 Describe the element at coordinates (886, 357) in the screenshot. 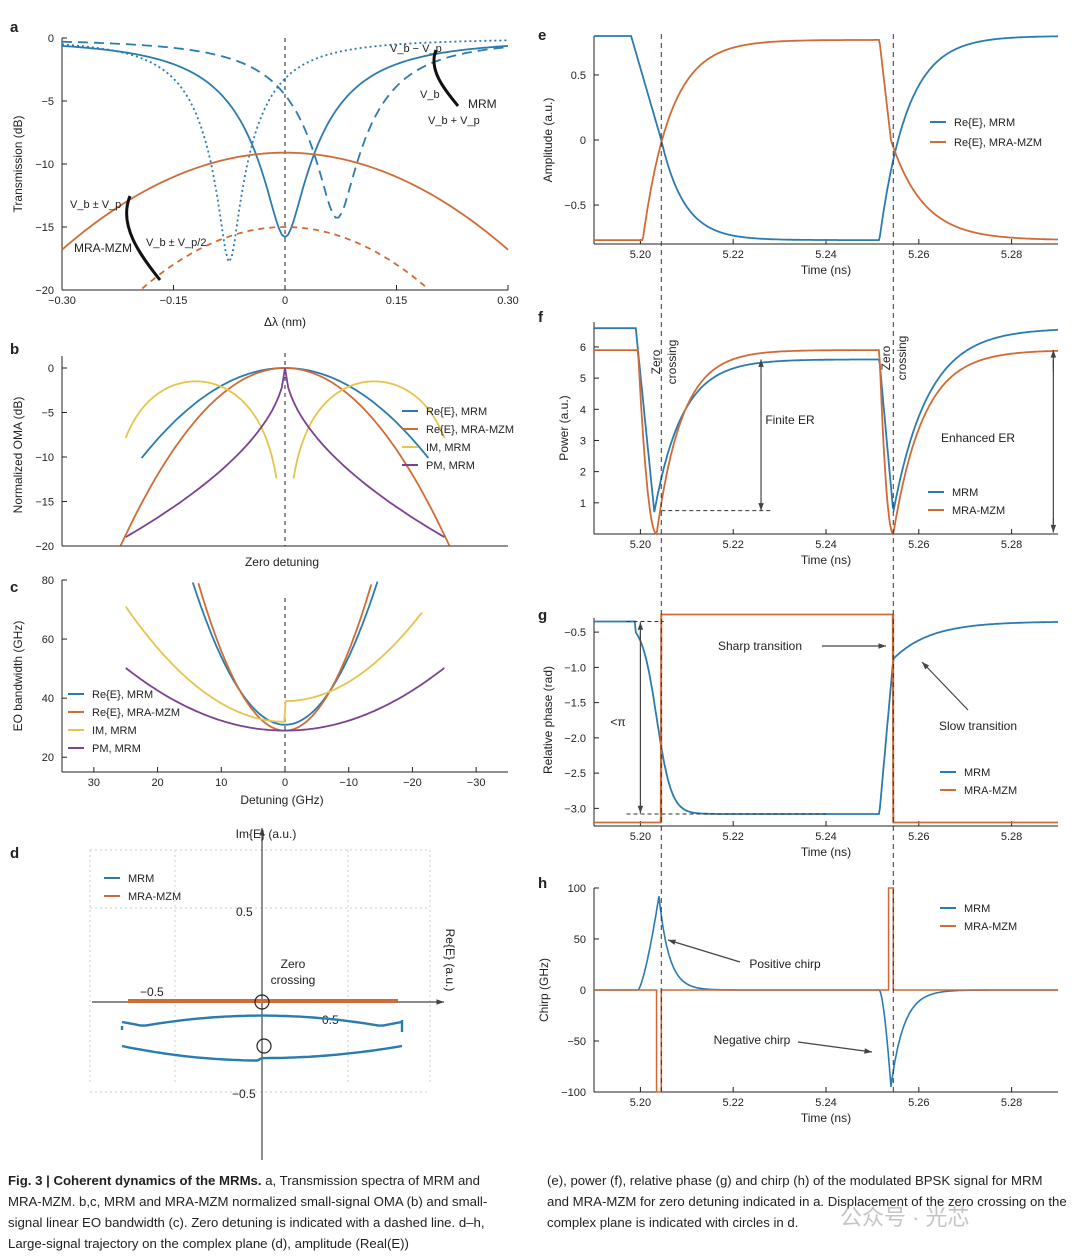

I see `f-annot-zero-2a: Zero` at that location.